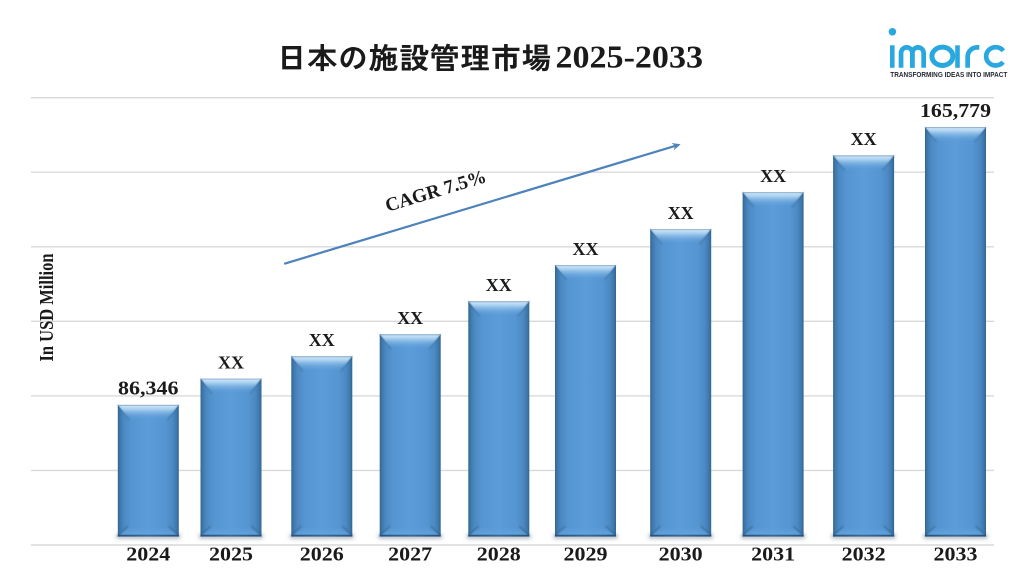 This screenshot has height=576, width=1024. I want to click on svg-text: 2029, so click(586, 555).